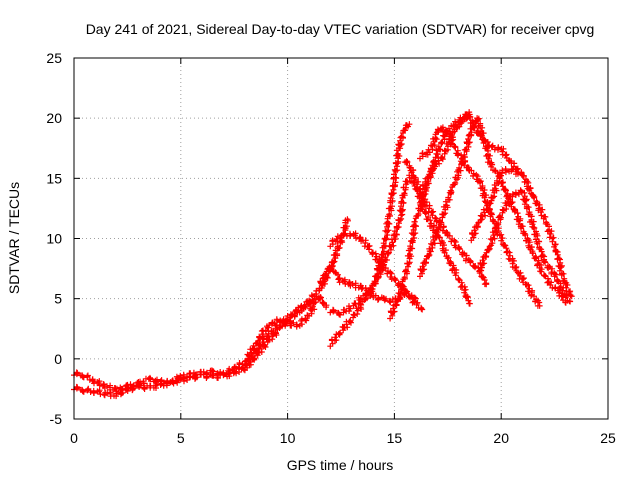 This screenshot has height=485, width=640. I want to click on x-tick-label: 0, so click(74, 438).